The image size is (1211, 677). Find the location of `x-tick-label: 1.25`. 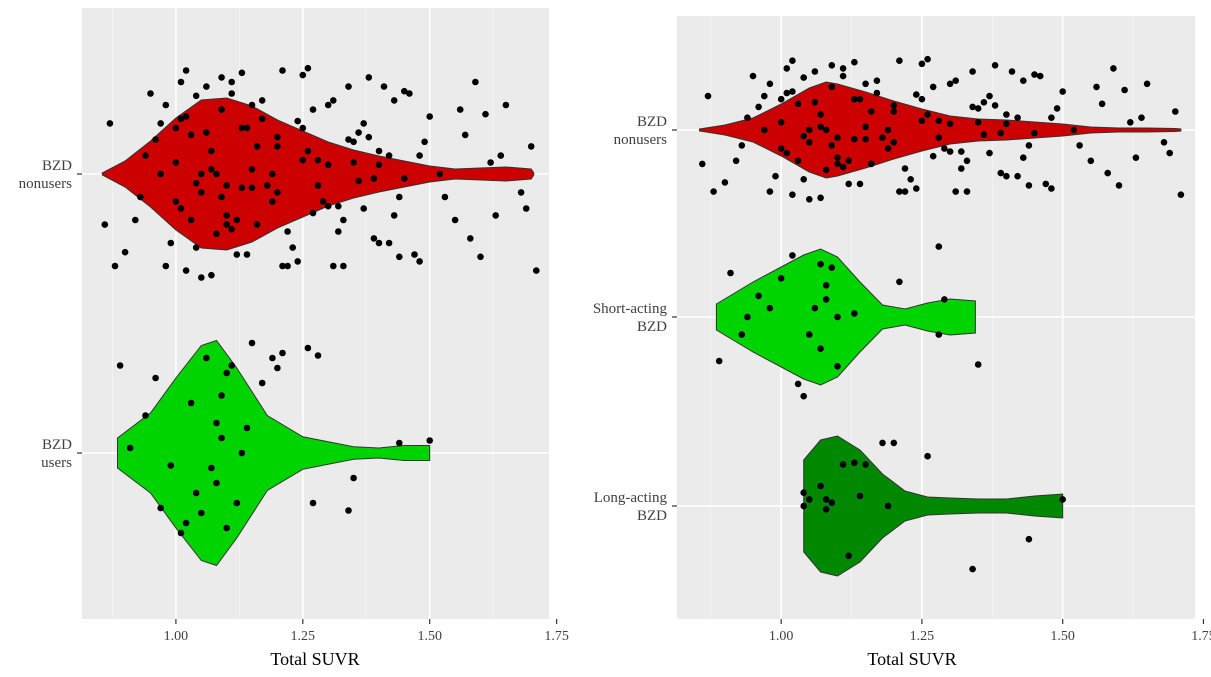

x-tick-label: 1.25 is located at coordinates (303, 636).